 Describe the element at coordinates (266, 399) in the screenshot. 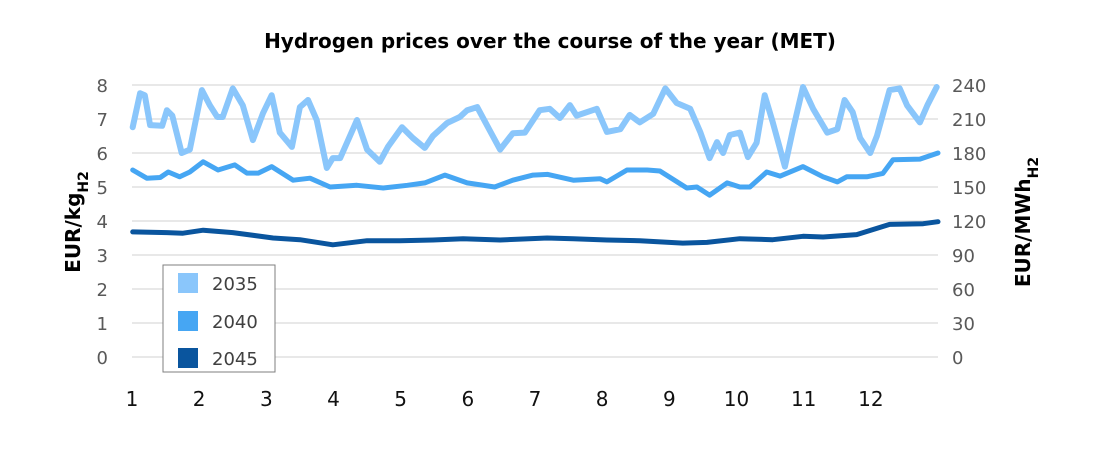

I see `x-tick-label: 3` at that location.